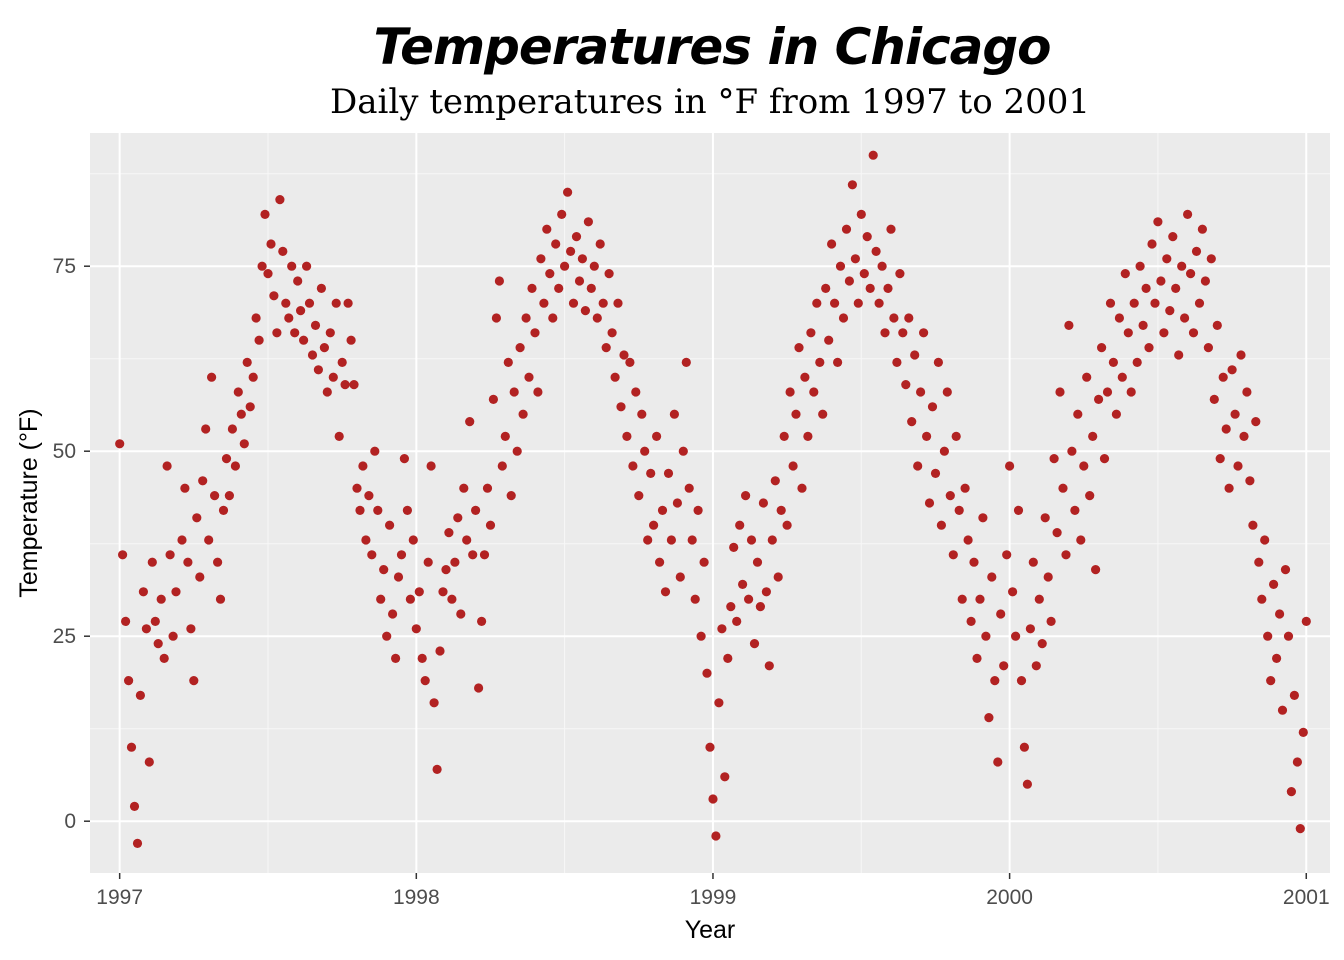 This screenshot has width=1344, height=960. What do you see at coordinates (29, 502) in the screenshot?
I see `y-axis-label: Temperature (°F)` at bounding box center [29, 502].